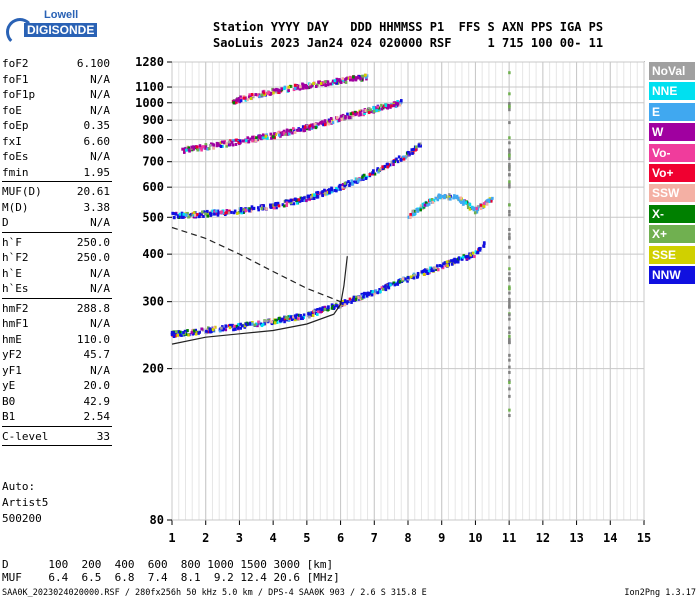  I want to click on x-tick-label: 15, so click(644, 538).